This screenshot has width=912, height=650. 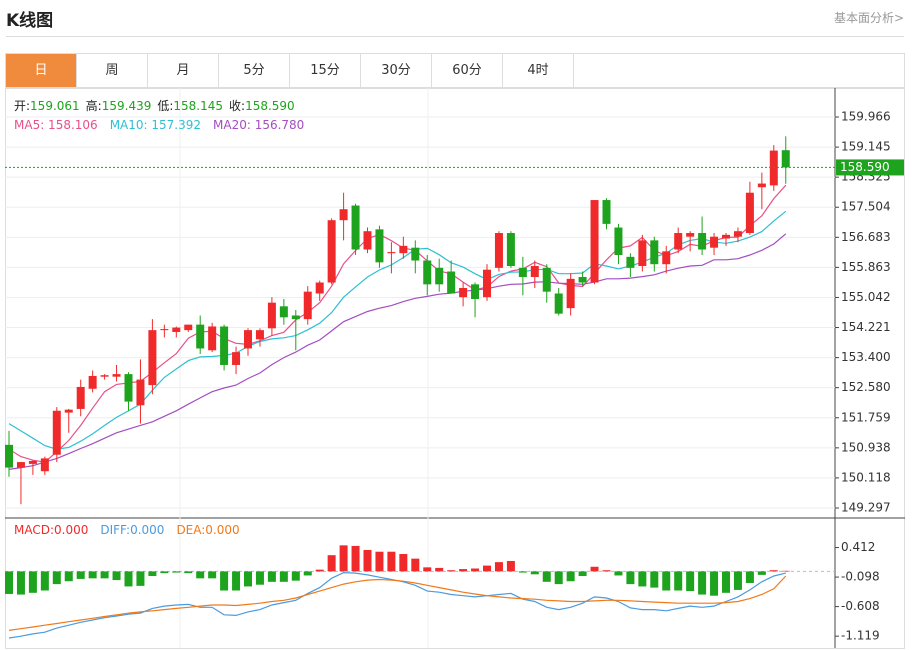 What do you see at coordinates (866, 447) in the screenshot?
I see `y-tick-label: 150.938` at bounding box center [866, 447].